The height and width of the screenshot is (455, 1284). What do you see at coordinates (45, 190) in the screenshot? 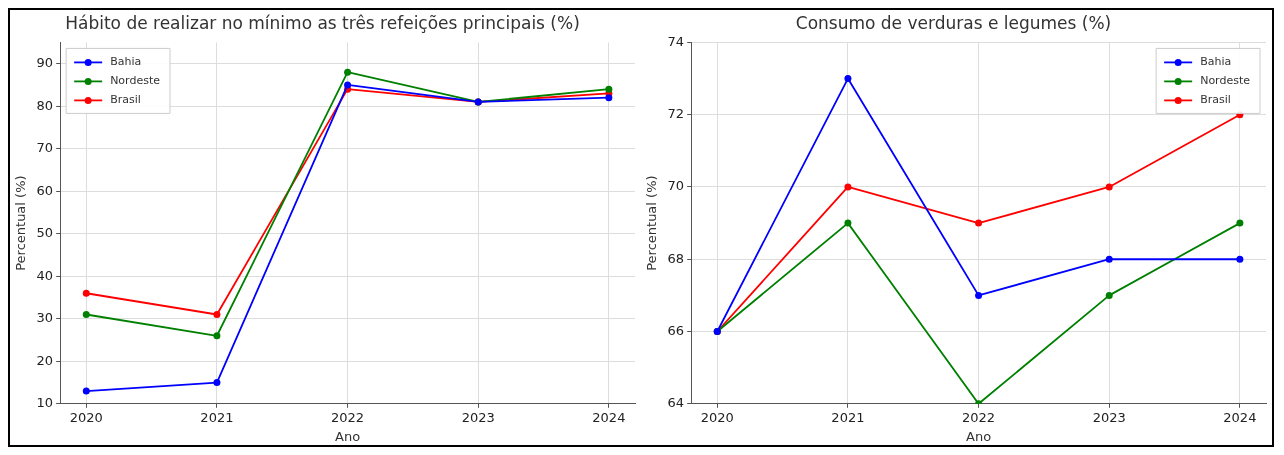
I see `y-tick-label: 60` at bounding box center [45, 190].